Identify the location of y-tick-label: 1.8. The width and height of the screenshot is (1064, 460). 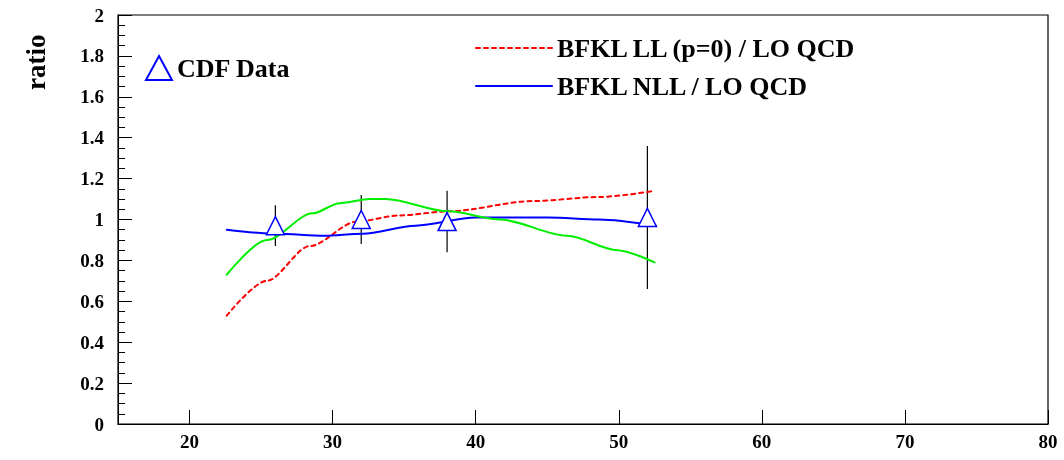
(92, 56).